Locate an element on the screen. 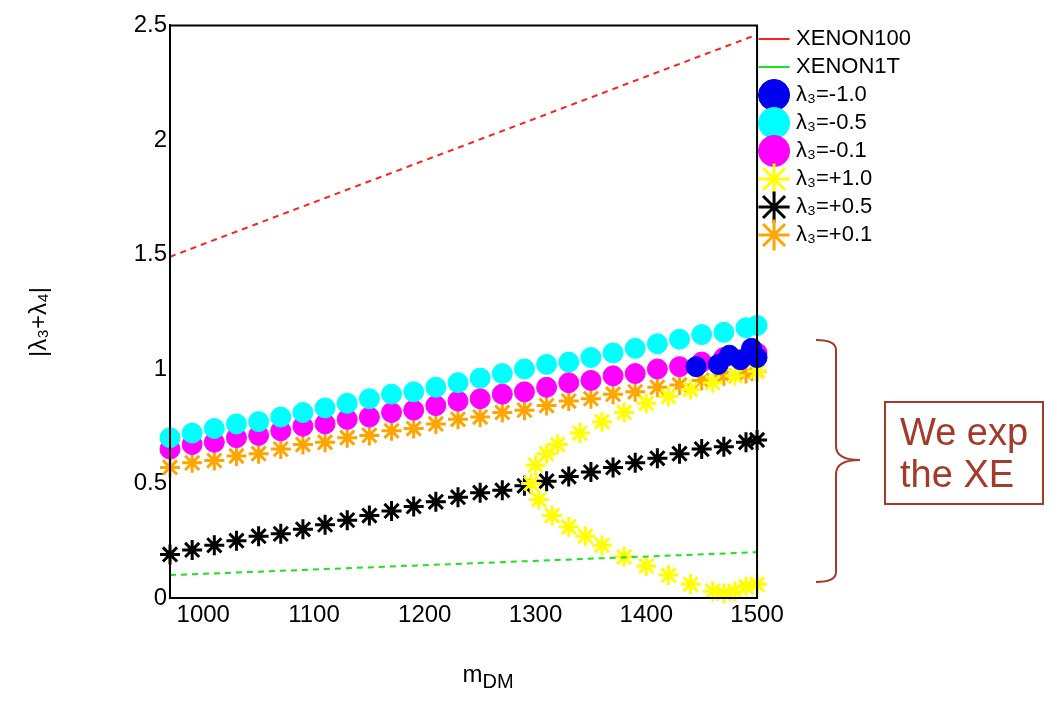  text: We exp is located at coordinates (964, 432).